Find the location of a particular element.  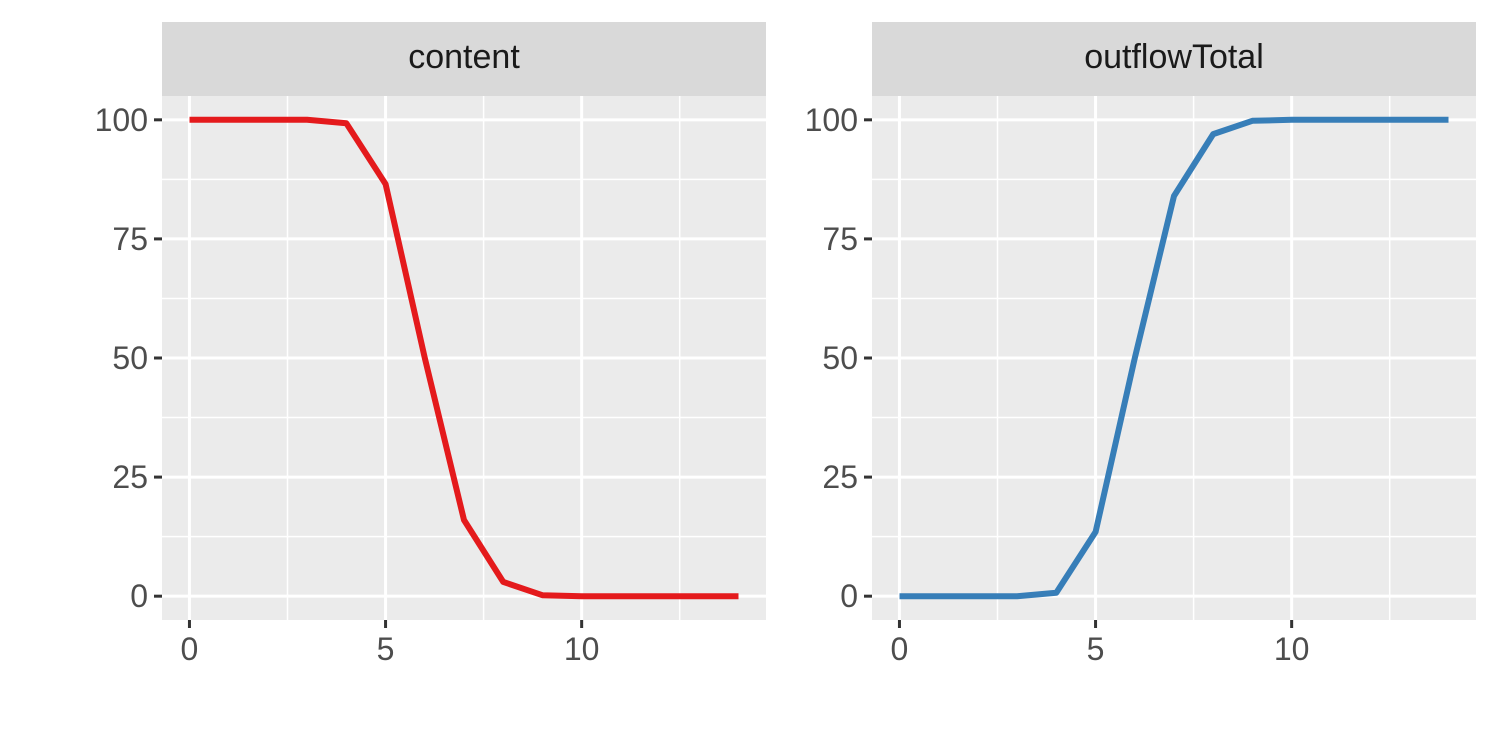

strip-background-outflowtotal is located at coordinates (1174, 59).